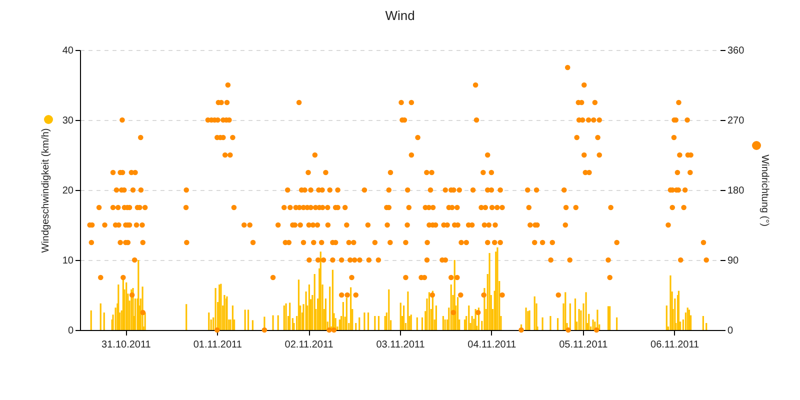 The image size is (800, 400). What do you see at coordinates (675, 345) in the screenshot?
I see `x-tick-label: 06.11.2011` at bounding box center [675, 345].